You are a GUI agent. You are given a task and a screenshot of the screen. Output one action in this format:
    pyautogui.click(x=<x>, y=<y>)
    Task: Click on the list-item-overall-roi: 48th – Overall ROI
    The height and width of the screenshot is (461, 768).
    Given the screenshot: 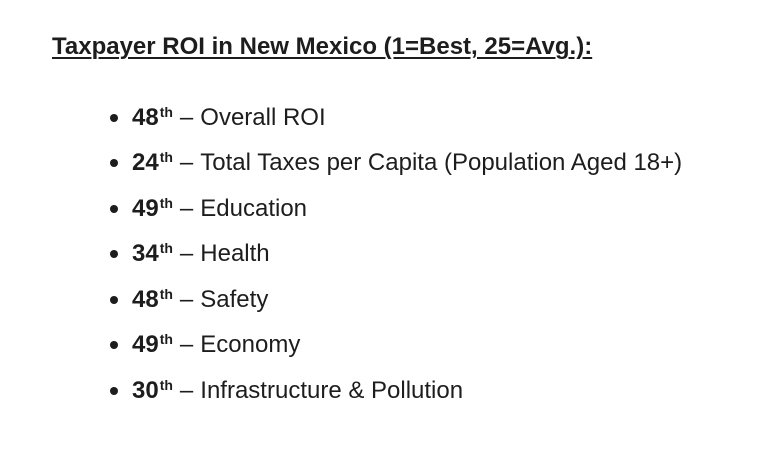 What is the action you would take?
    pyautogui.click(x=439, y=118)
    